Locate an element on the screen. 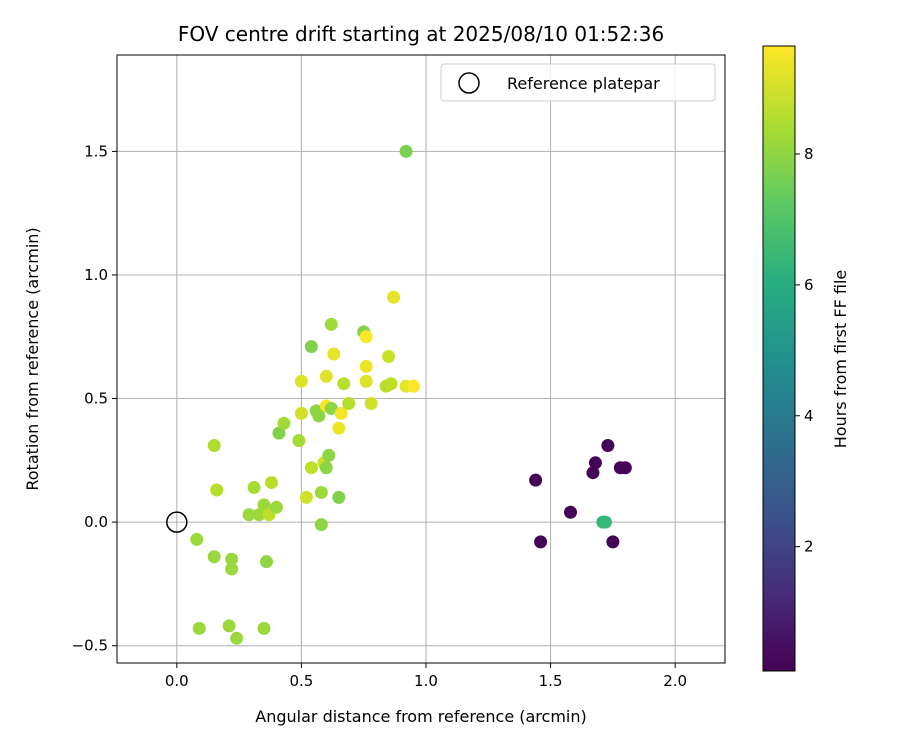 The height and width of the screenshot is (750, 900). colorbar-tick-label: 6 is located at coordinates (809, 285).